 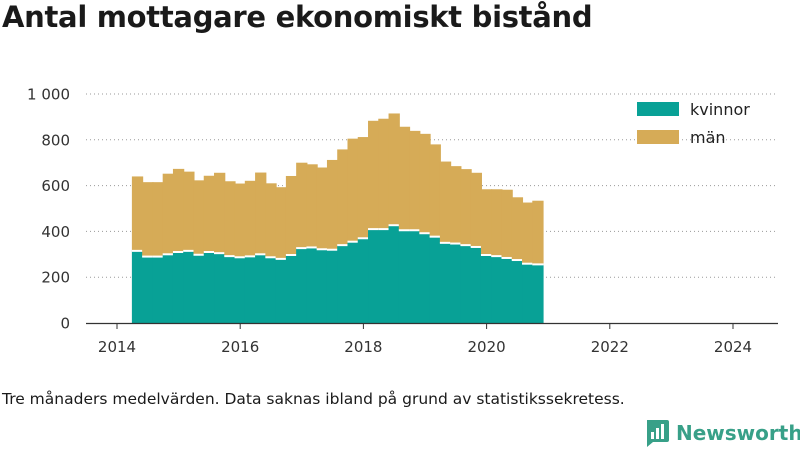 I want to click on y-tick-label: 200, so click(x=55, y=278).